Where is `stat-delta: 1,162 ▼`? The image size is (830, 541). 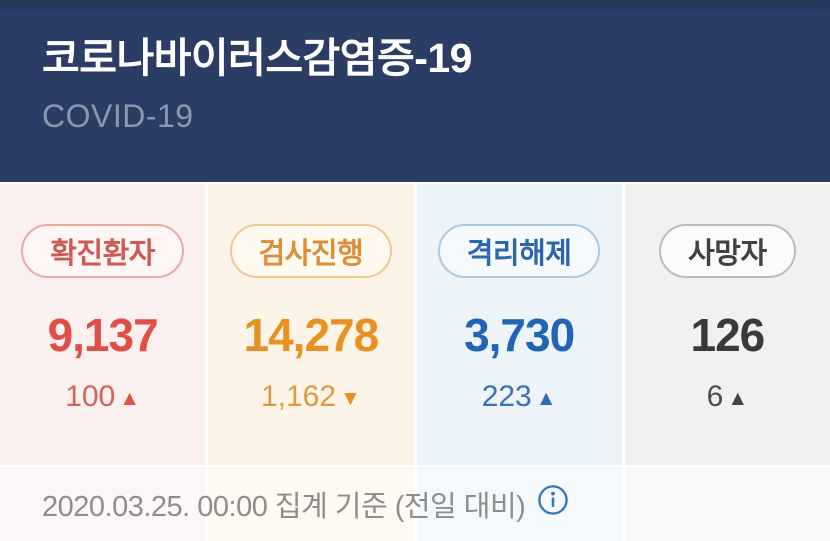 stat-delta: 1,162 ▼ is located at coordinates (311, 397).